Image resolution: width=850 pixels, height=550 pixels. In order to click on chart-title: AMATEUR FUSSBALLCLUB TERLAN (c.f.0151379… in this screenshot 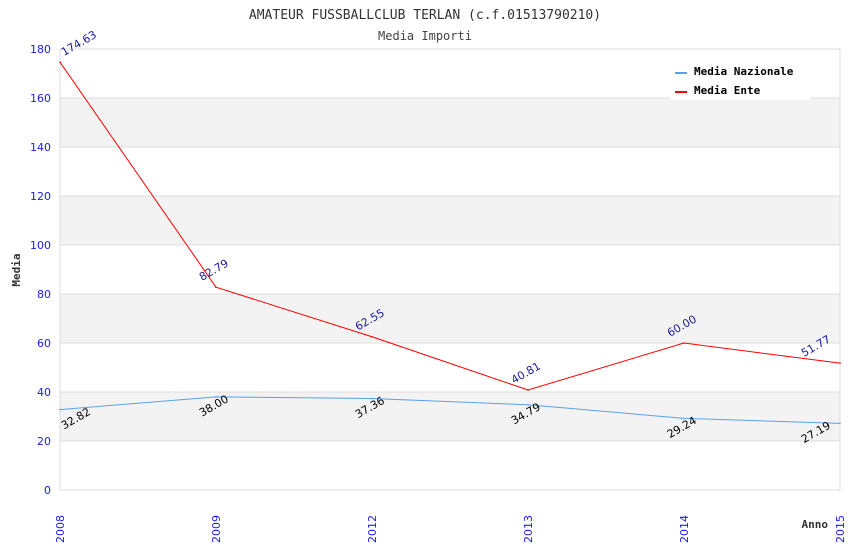, I will do `click(425, 15)`.